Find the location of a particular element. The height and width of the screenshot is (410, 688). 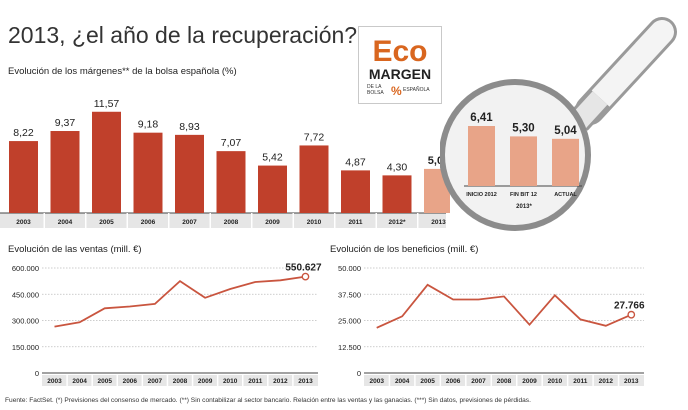

bar-category-label: 2011 is located at coordinates (355, 222).